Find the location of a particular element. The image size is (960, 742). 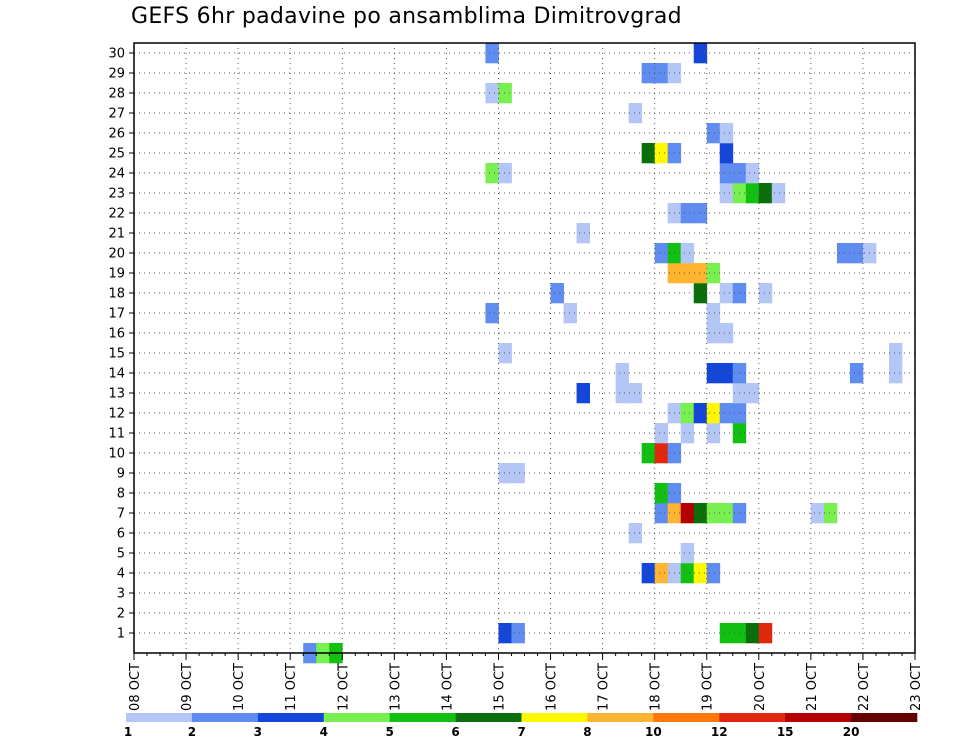

heatmap-cell-m16-t44 is located at coordinates (713, 333).